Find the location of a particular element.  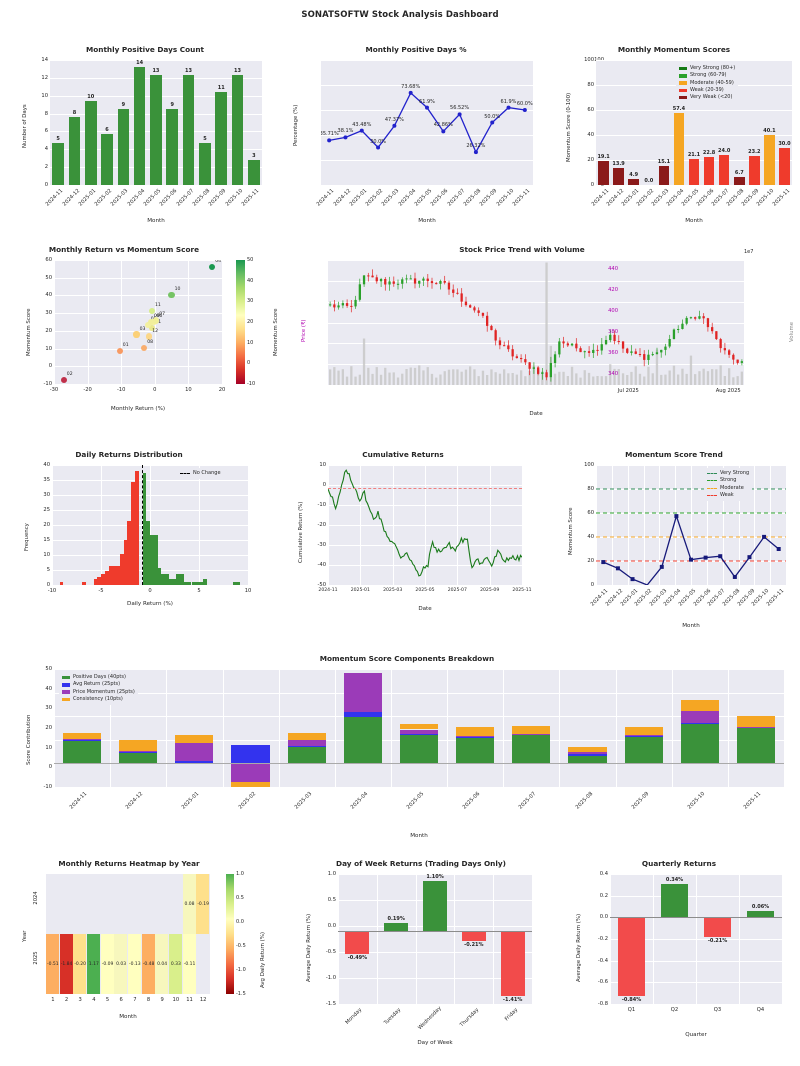

colorbar-tick: 0 is located at coordinates (249, 363).